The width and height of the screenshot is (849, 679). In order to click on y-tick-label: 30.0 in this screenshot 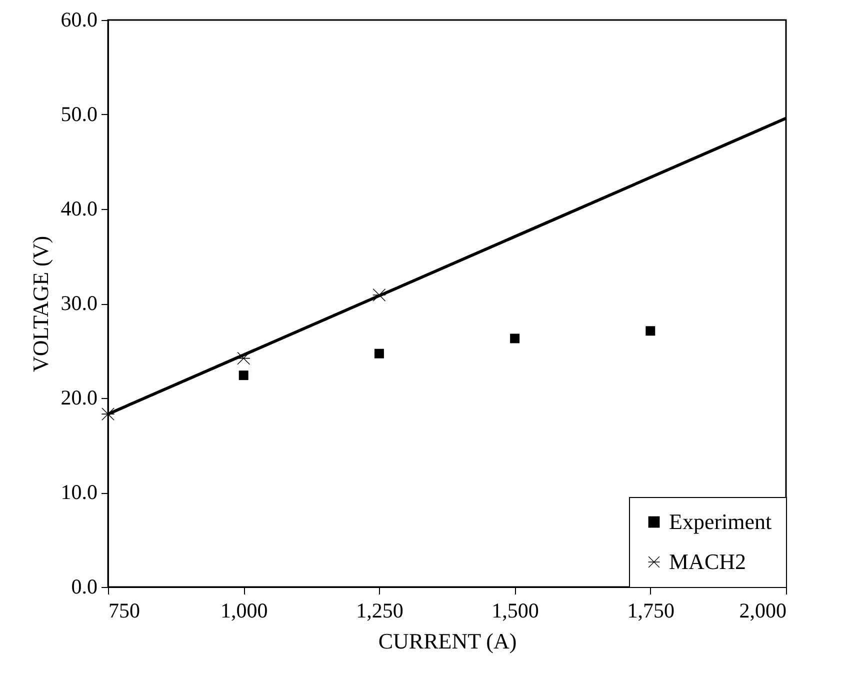, I will do `click(79, 303)`.